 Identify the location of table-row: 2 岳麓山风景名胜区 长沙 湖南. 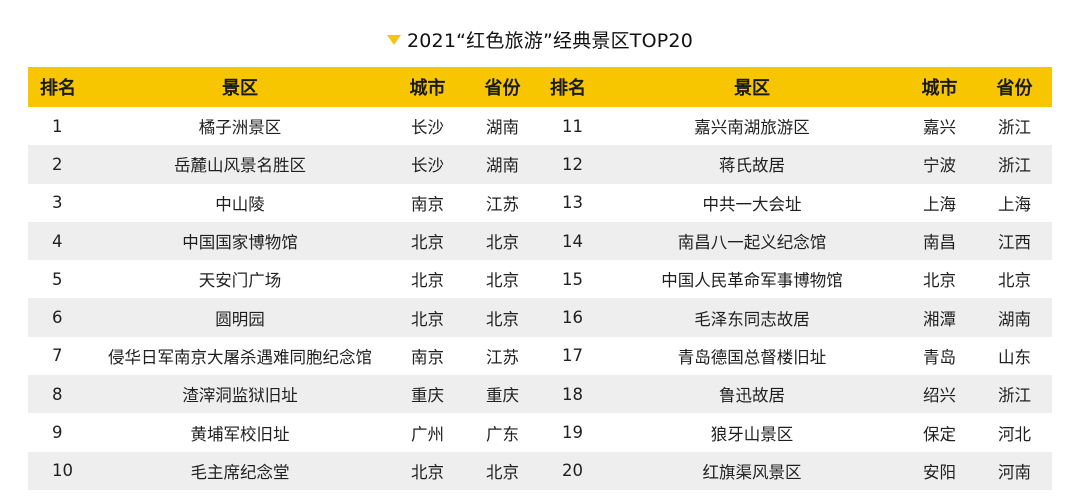
(284, 164).